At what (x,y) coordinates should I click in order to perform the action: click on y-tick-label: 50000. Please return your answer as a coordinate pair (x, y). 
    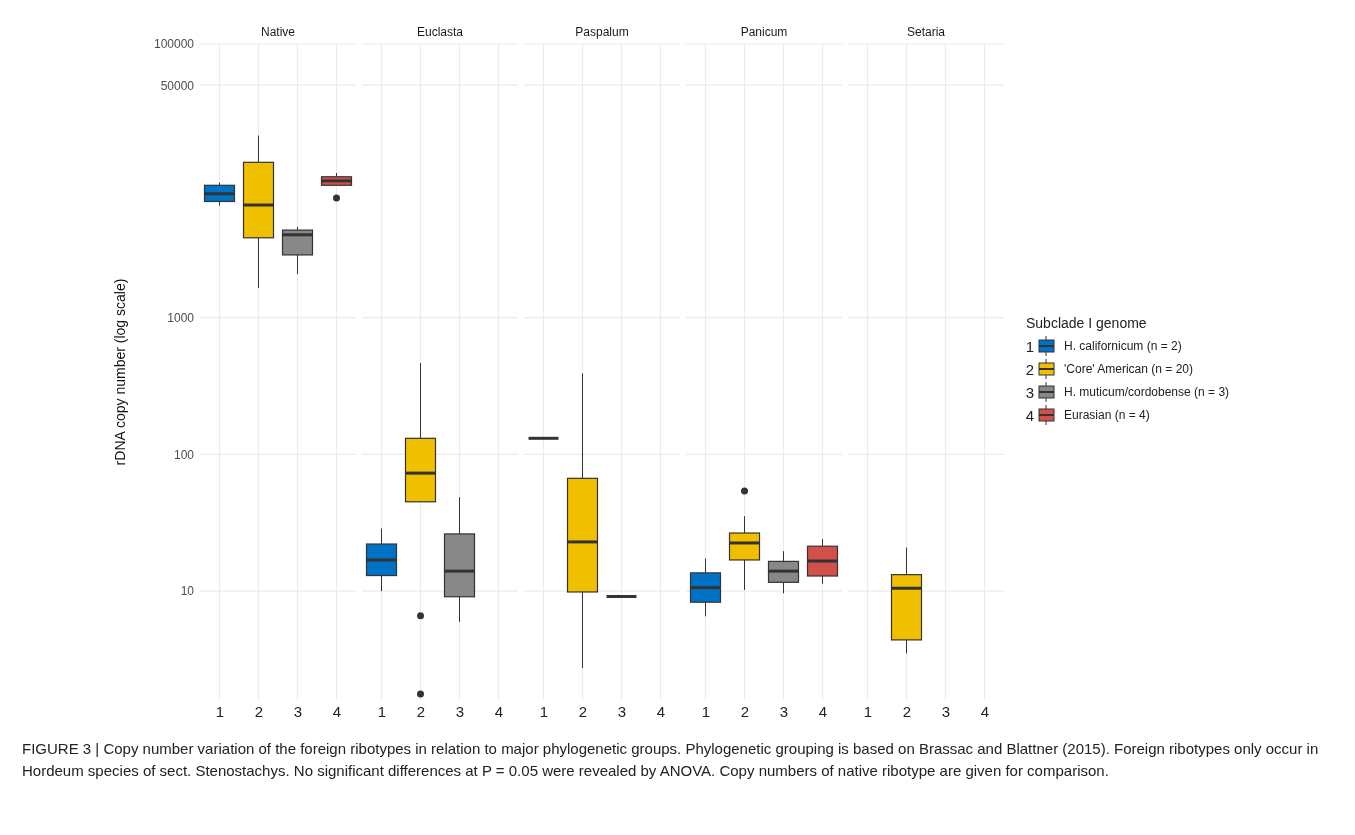
    Looking at the image, I should click on (177, 85).